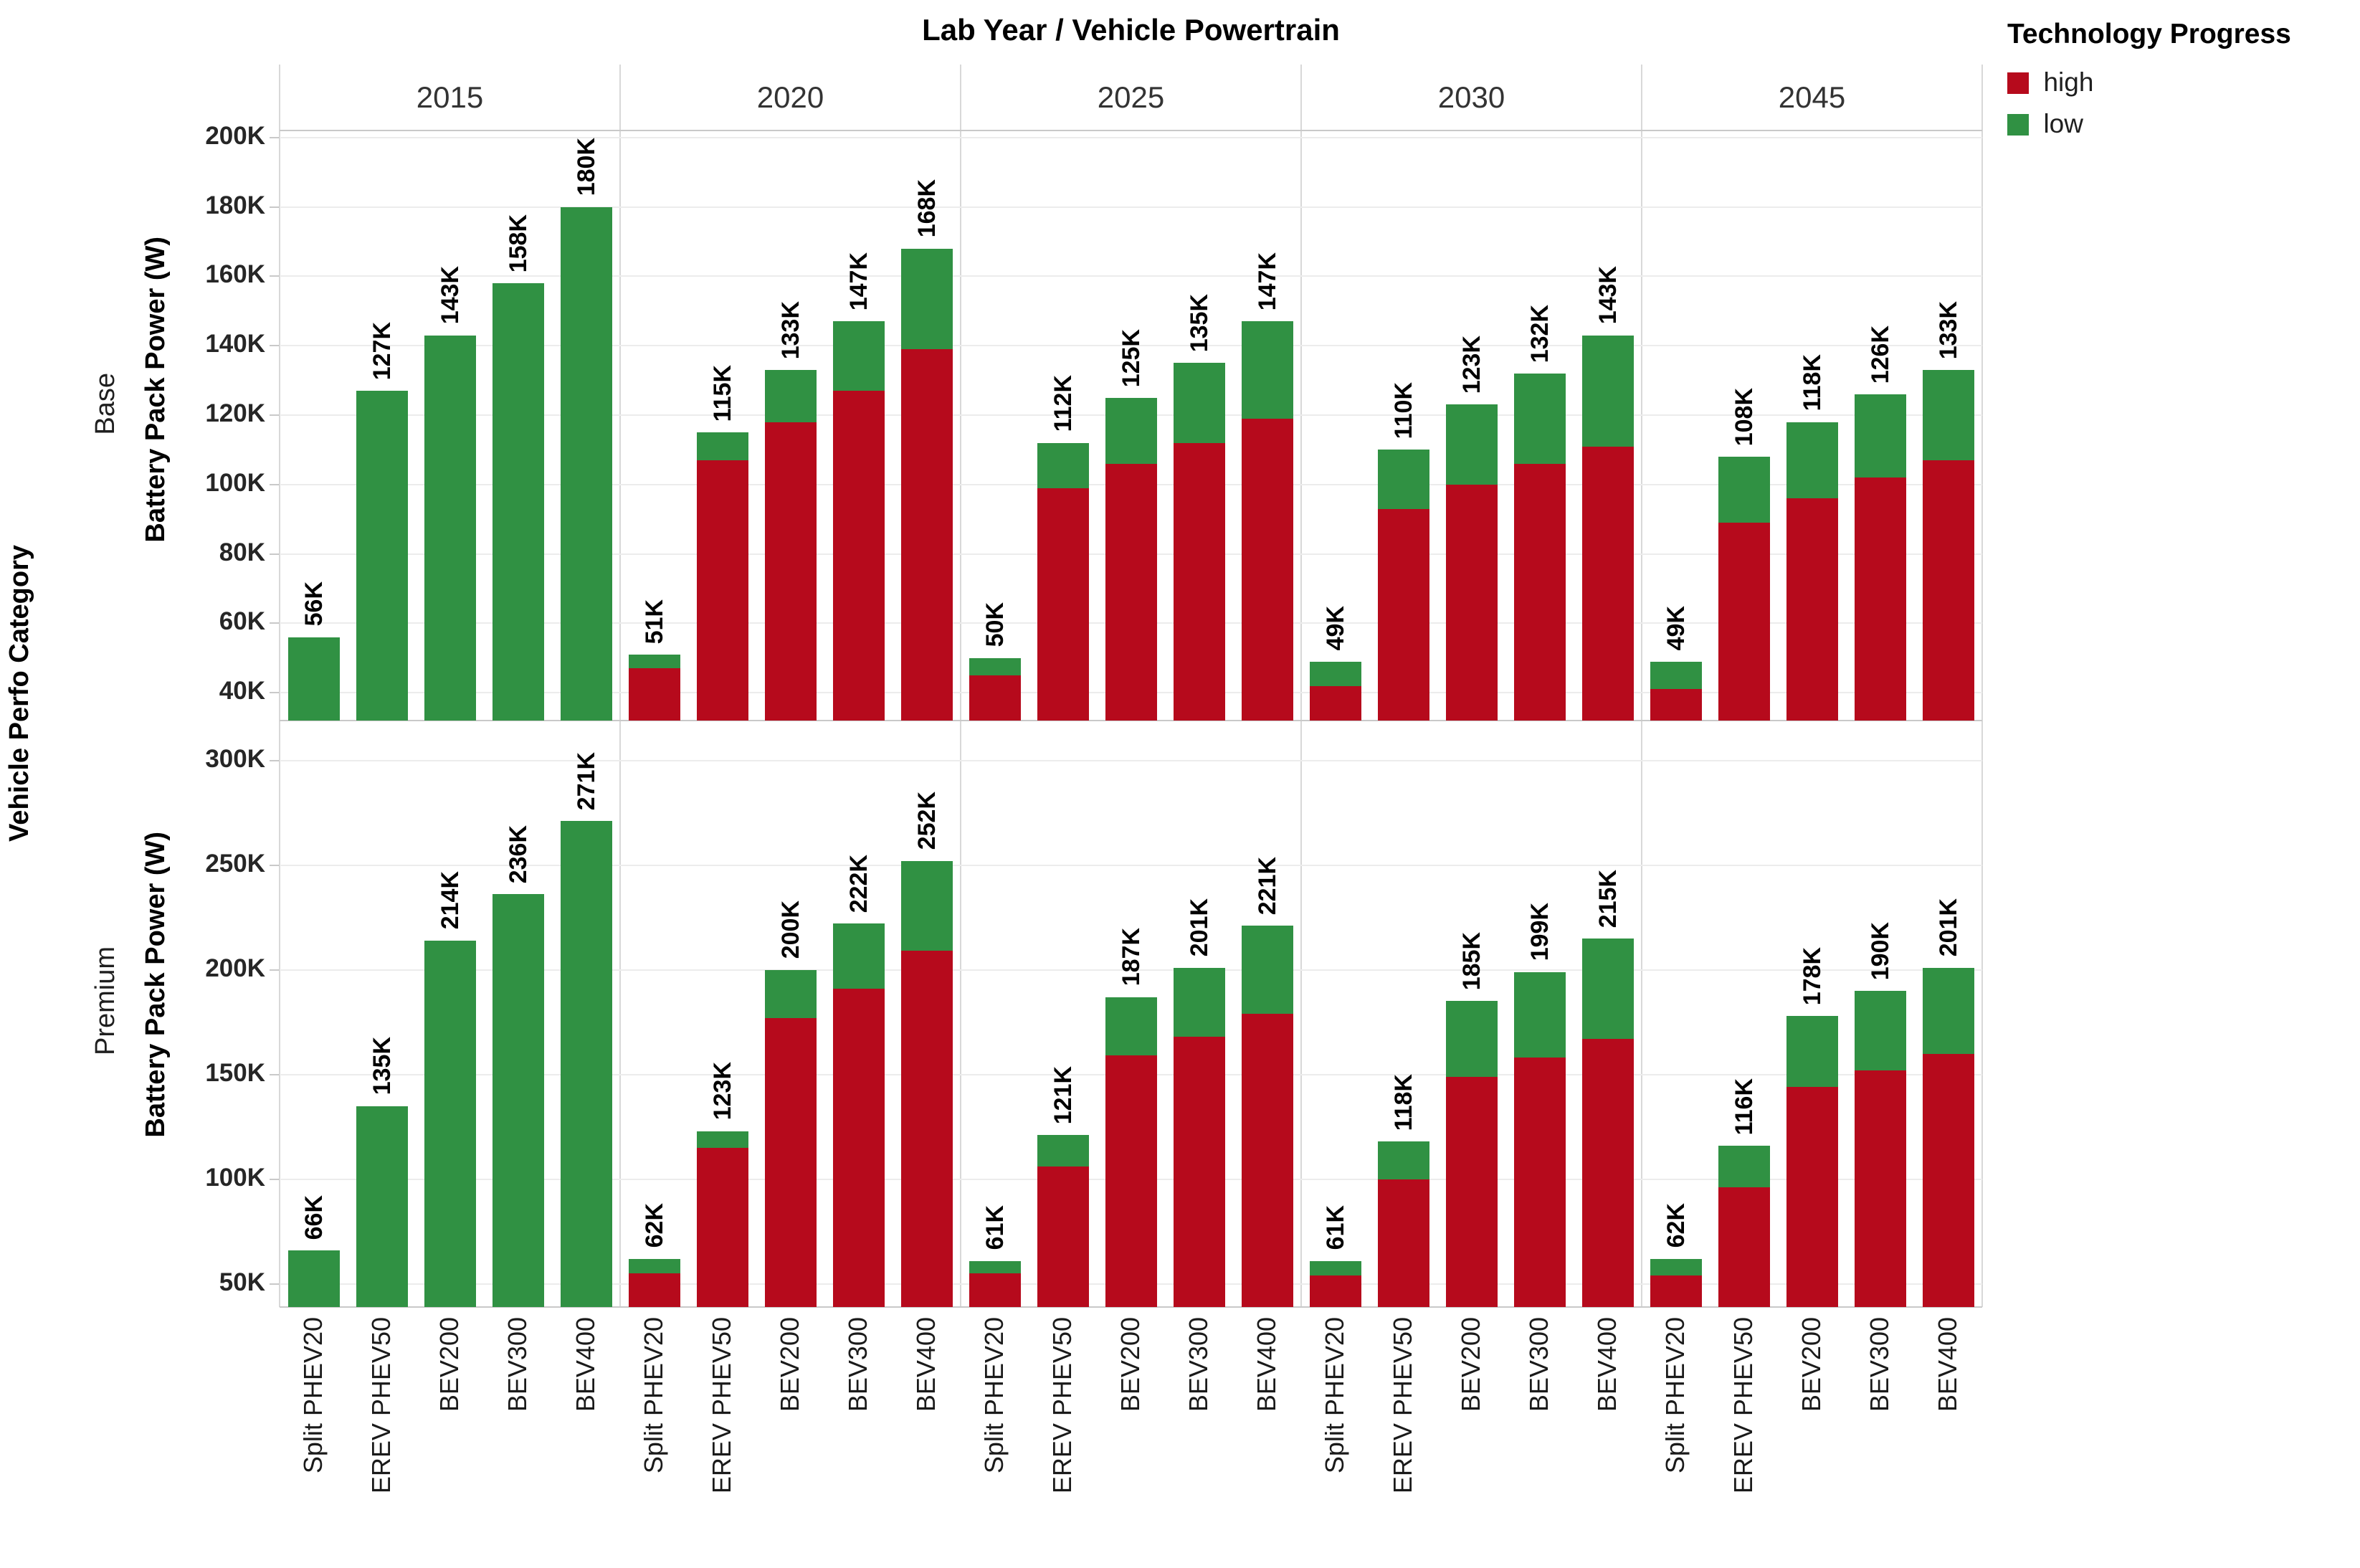 This screenshot has height=1568, width=2360. What do you see at coordinates (1131, 97) in the screenshot?
I see `column-header-year: 2025` at bounding box center [1131, 97].